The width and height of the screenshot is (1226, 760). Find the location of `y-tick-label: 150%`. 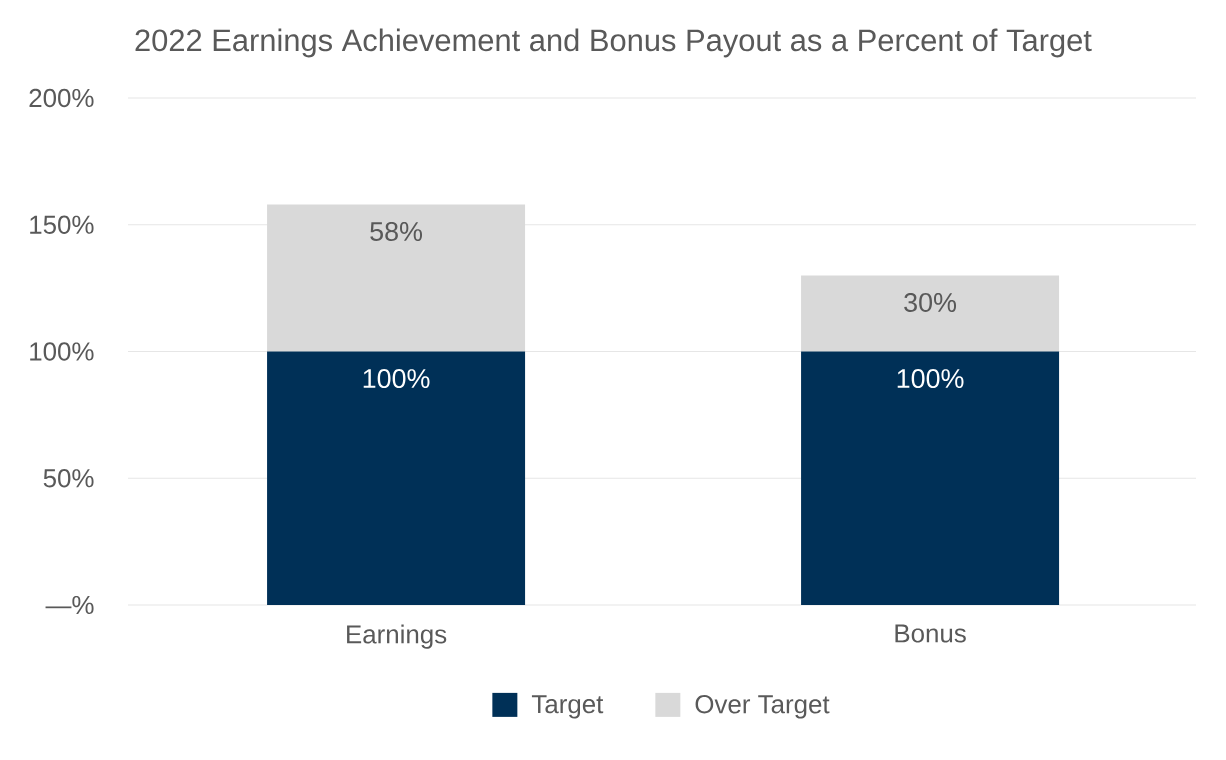

y-tick-label: 150% is located at coordinates (62, 224).